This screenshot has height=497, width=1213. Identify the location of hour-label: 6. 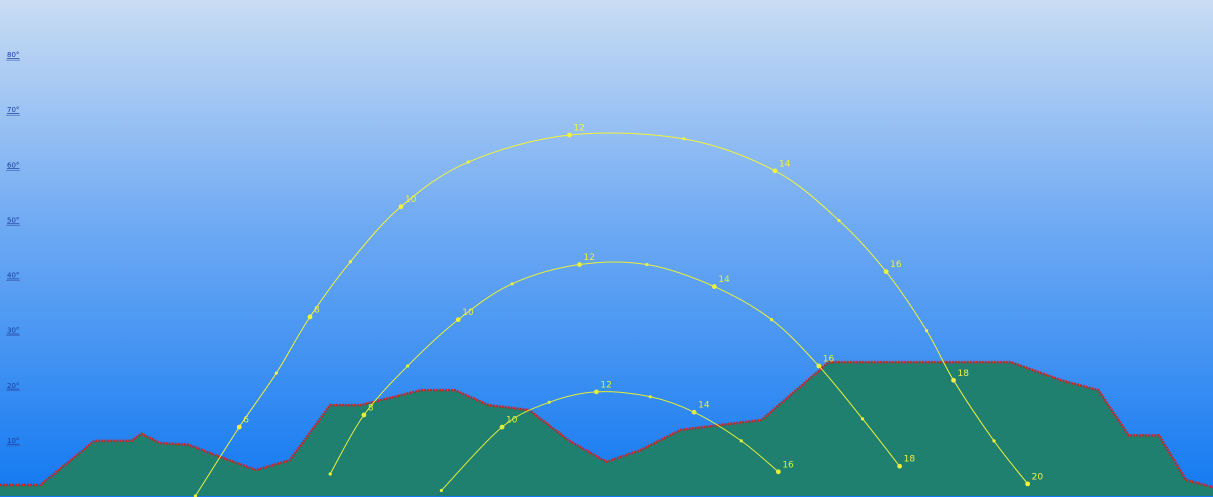
(246, 421).